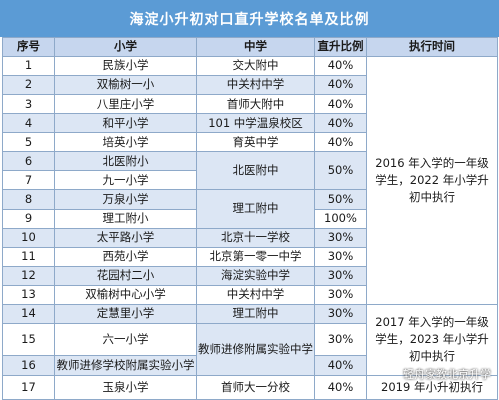 This screenshot has height=400, width=499. I want to click on table-row: 3 八里庄小学 首师大附中 40%, so click(250, 104).